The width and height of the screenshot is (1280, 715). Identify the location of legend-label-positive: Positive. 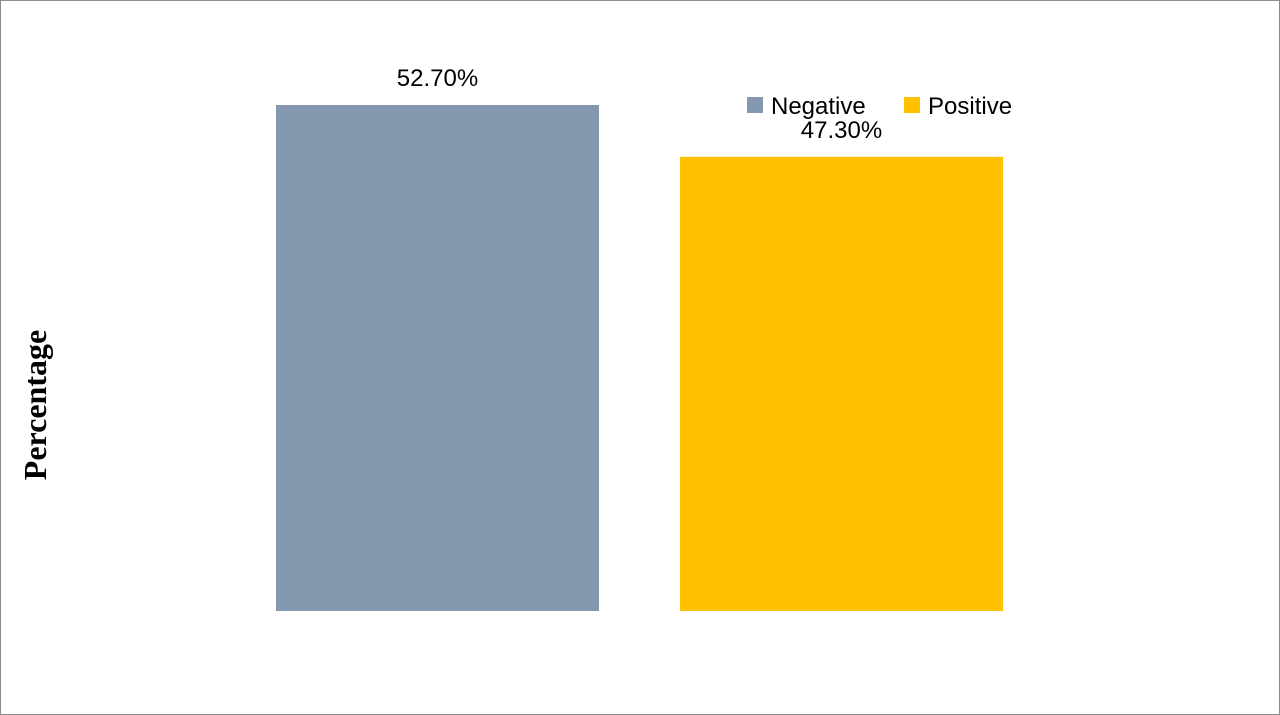
(970, 106).